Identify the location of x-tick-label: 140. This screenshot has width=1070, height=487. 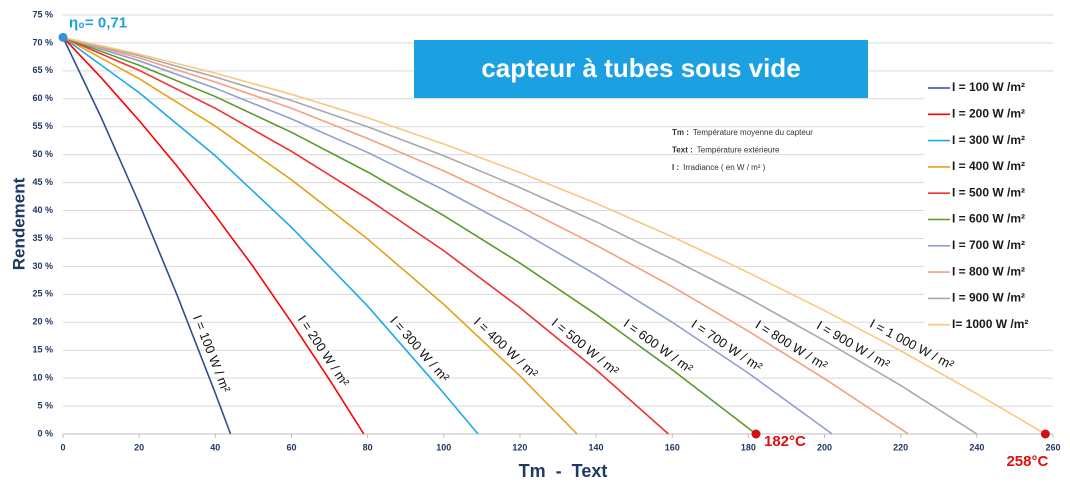
(596, 447).